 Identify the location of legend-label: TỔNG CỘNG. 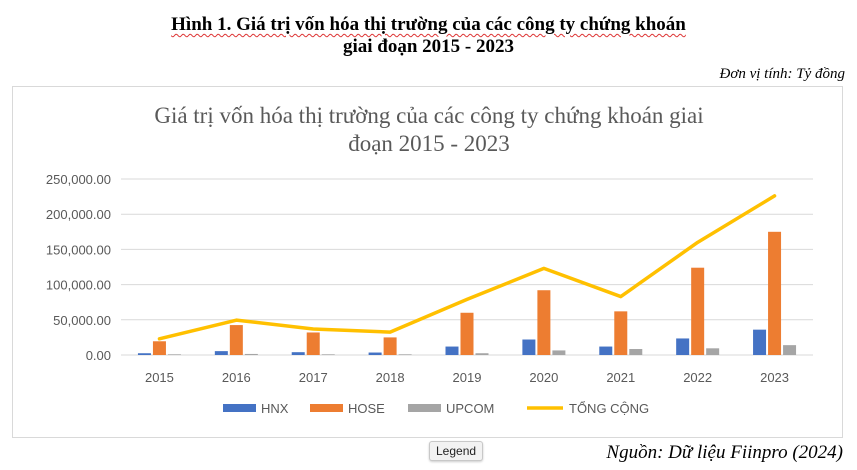
(609, 408).